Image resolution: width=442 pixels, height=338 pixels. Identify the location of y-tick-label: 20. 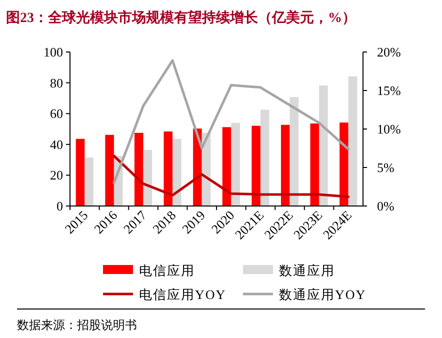
(56, 175).